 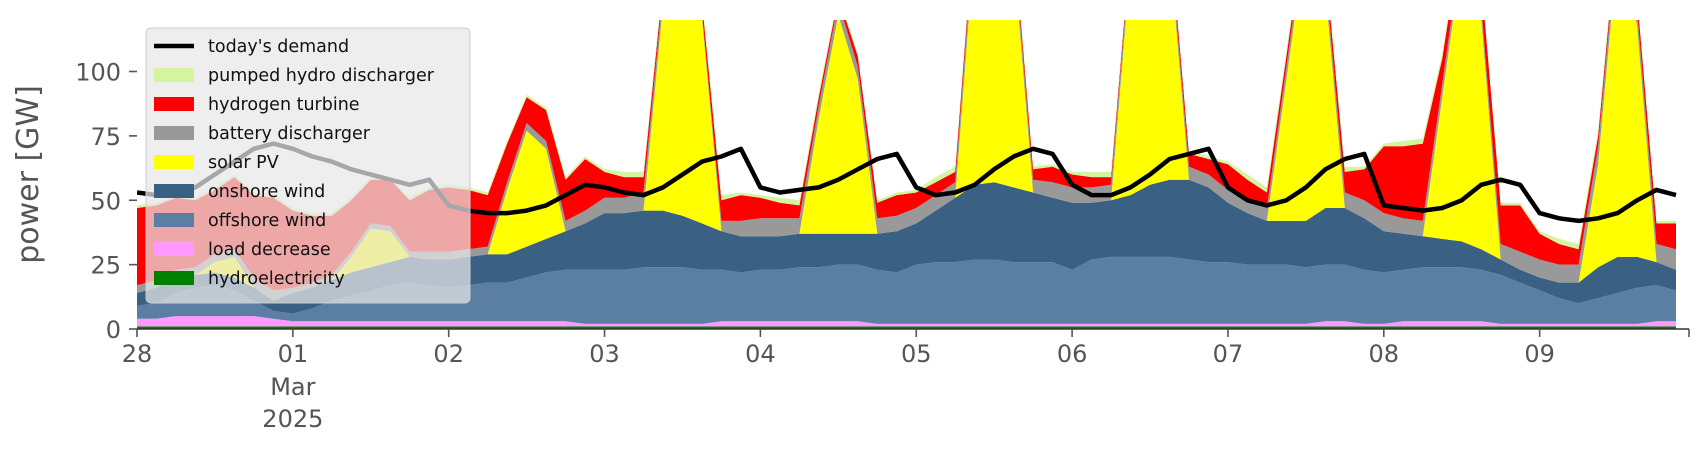 What do you see at coordinates (243, 163) in the screenshot?
I see `legend-label: solar PV` at bounding box center [243, 163].